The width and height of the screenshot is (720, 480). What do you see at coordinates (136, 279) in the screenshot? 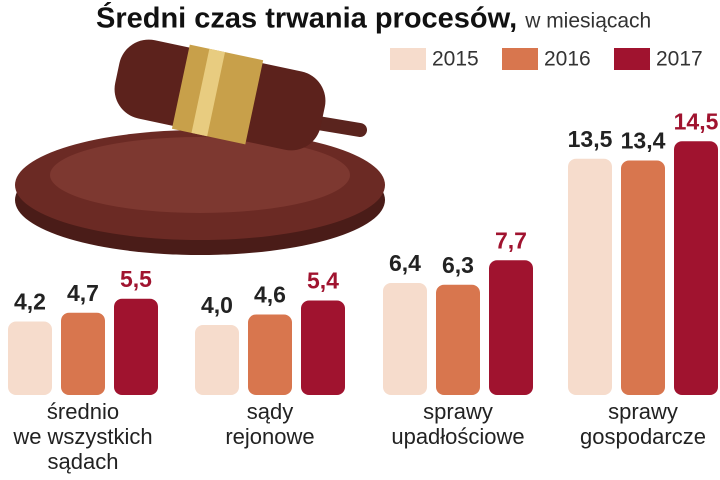
I see `value-label: 5,5` at bounding box center [136, 279].